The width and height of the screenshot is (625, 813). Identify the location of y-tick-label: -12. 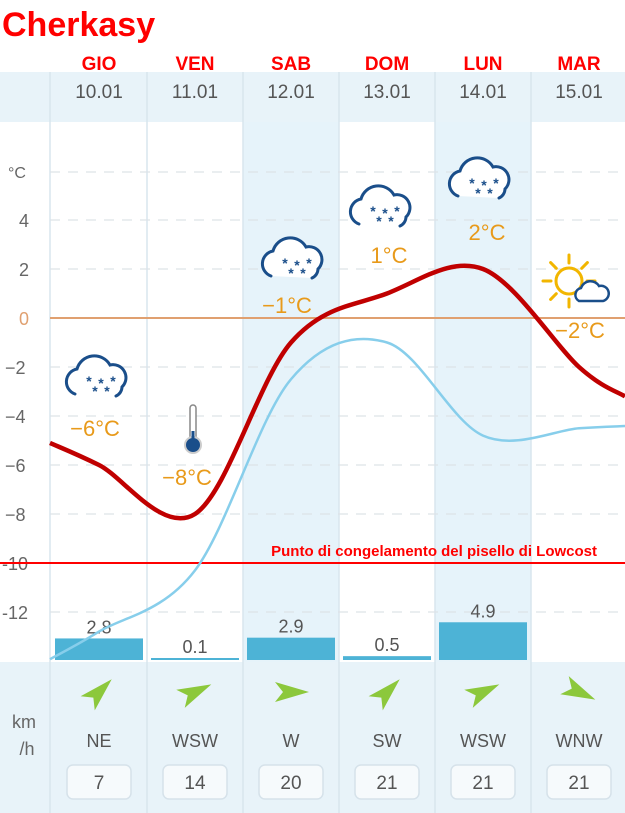
(15, 613).